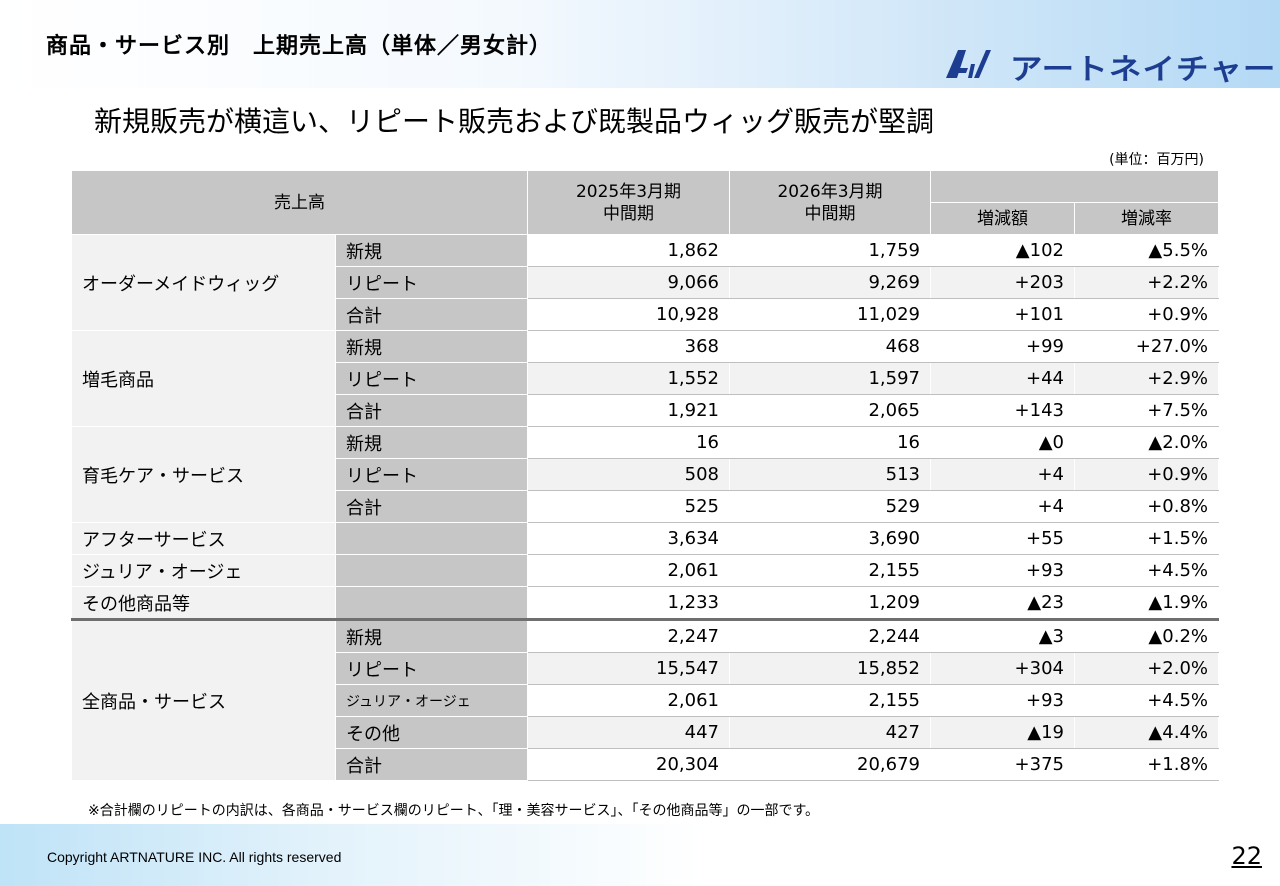 This screenshot has width=1280, height=886. Describe the element at coordinates (628, 346) in the screenshot. I see `value-2025: 368` at that location.